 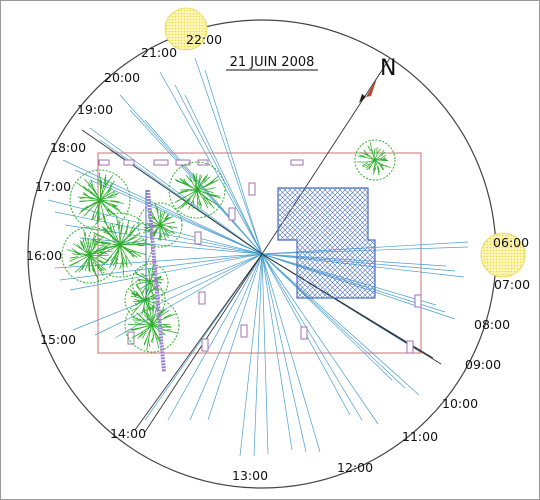 I want to click on hour-label: 18:00, so click(x=68, y=147).